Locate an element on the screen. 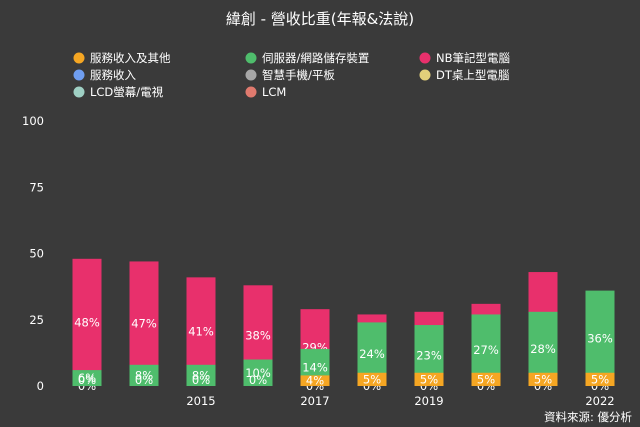 This screenshot has height=427, width=640. x-tick-label: 2019 is located at coordinates (428, 401).